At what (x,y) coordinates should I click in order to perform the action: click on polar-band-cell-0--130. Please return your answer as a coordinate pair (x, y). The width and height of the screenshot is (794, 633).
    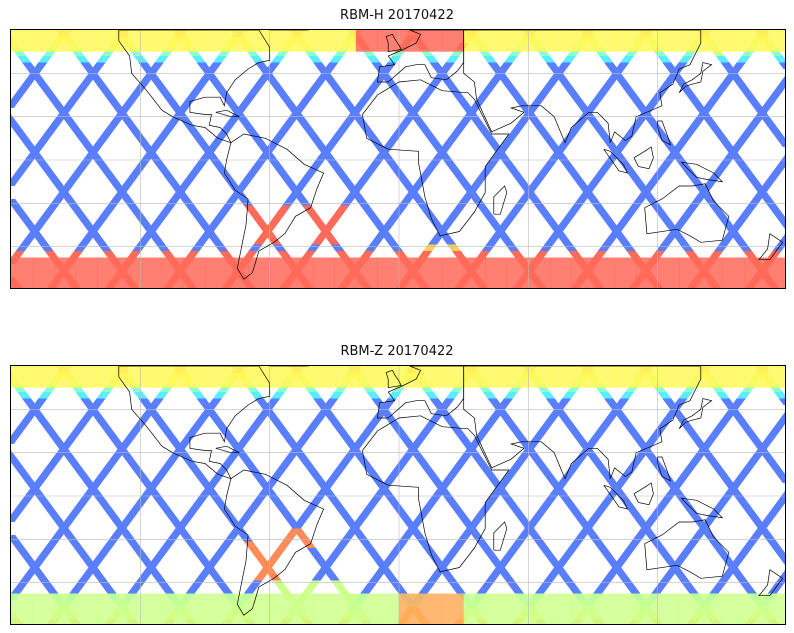
    Looking at the image, I should click on (129, 377).